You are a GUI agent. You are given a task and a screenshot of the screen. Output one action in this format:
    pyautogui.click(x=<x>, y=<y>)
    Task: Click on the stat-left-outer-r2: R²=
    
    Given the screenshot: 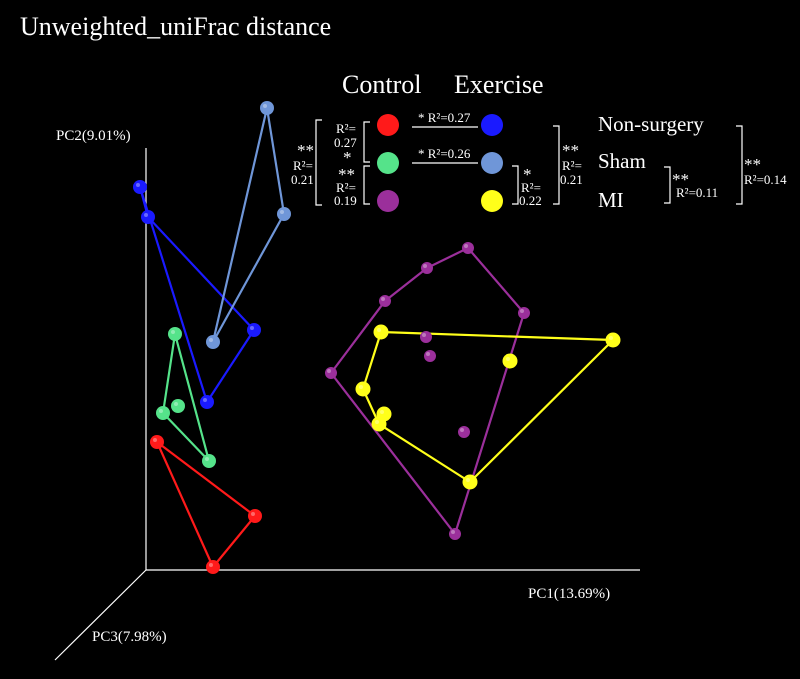 What is the action you would take?
    pyautogui.click(x=303, y=165)
    